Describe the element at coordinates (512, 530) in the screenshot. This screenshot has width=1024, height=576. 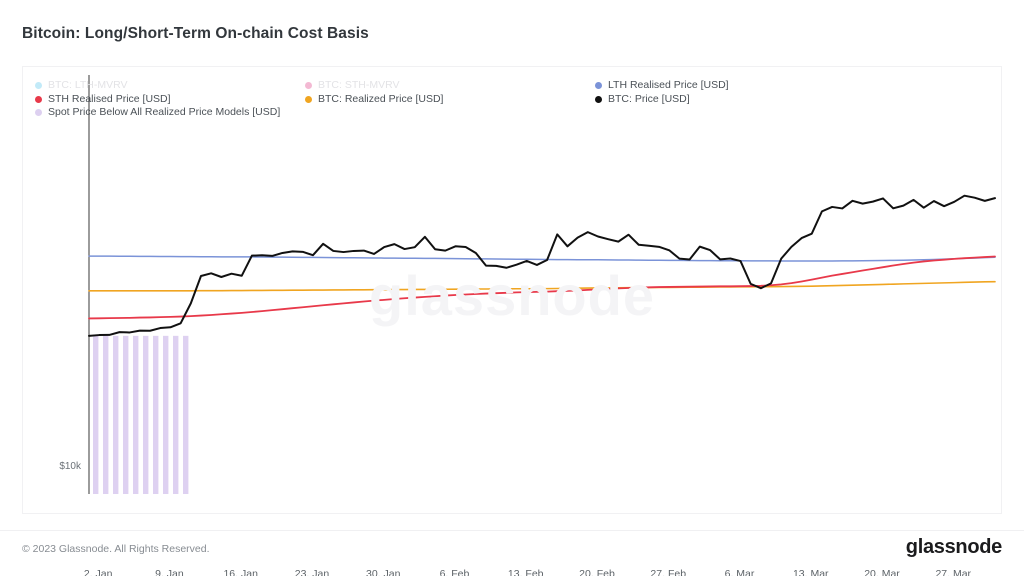
I see `footer-divider` at that location.